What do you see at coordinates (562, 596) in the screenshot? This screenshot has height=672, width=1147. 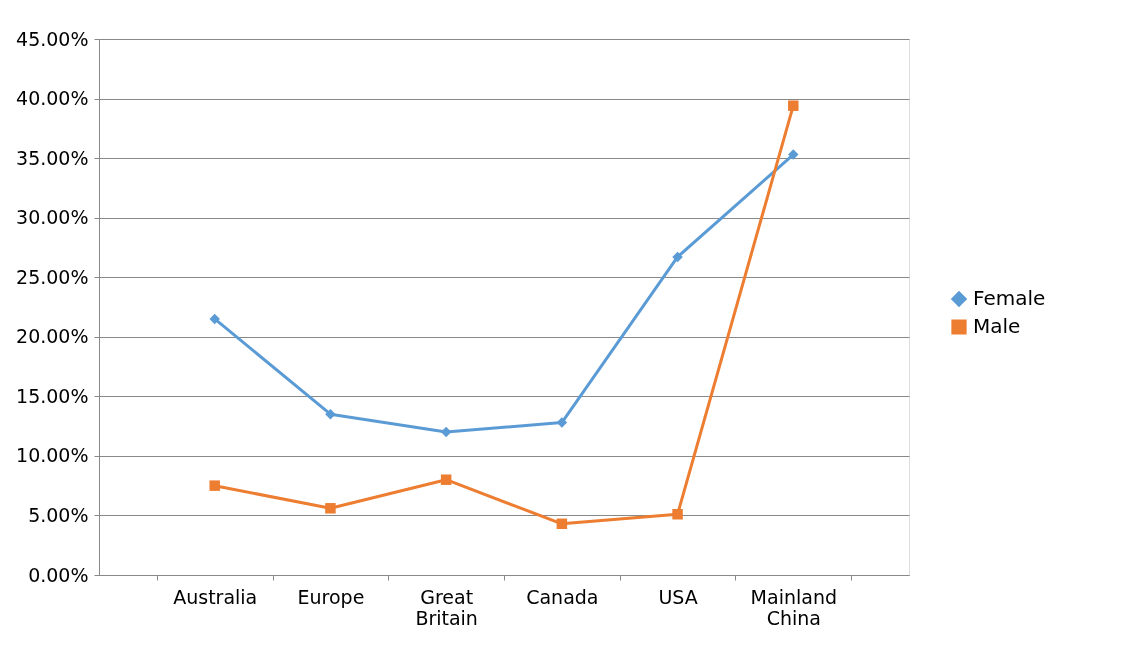 I see `x-tick-label: Canada` at bounding box center [562, 596].